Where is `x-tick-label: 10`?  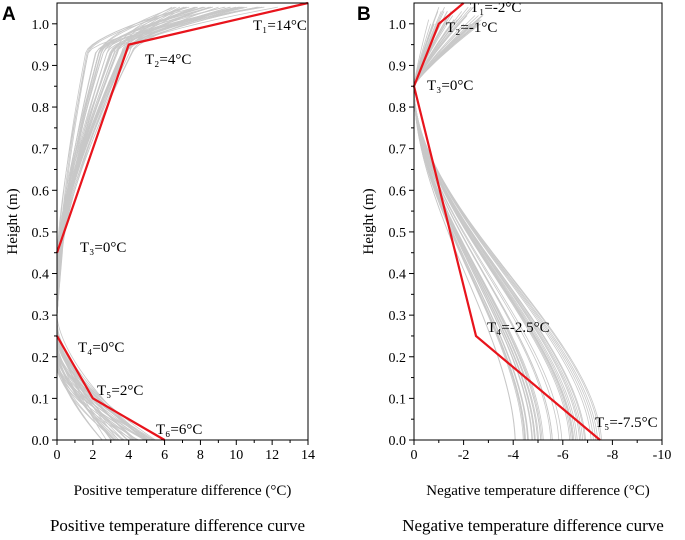 x-tick-label: 10 is located at coordinates (236, 455).